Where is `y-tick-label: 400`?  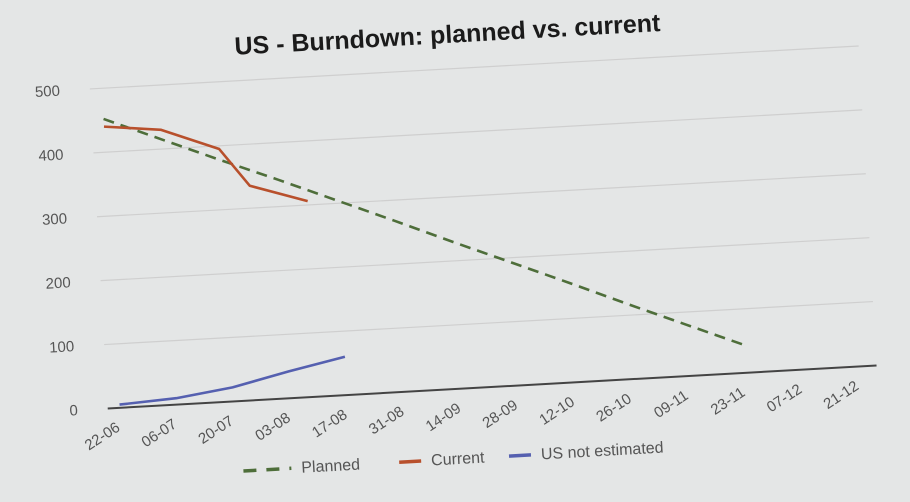 y-tick-label: 400 is located at coordinates (51, 156).